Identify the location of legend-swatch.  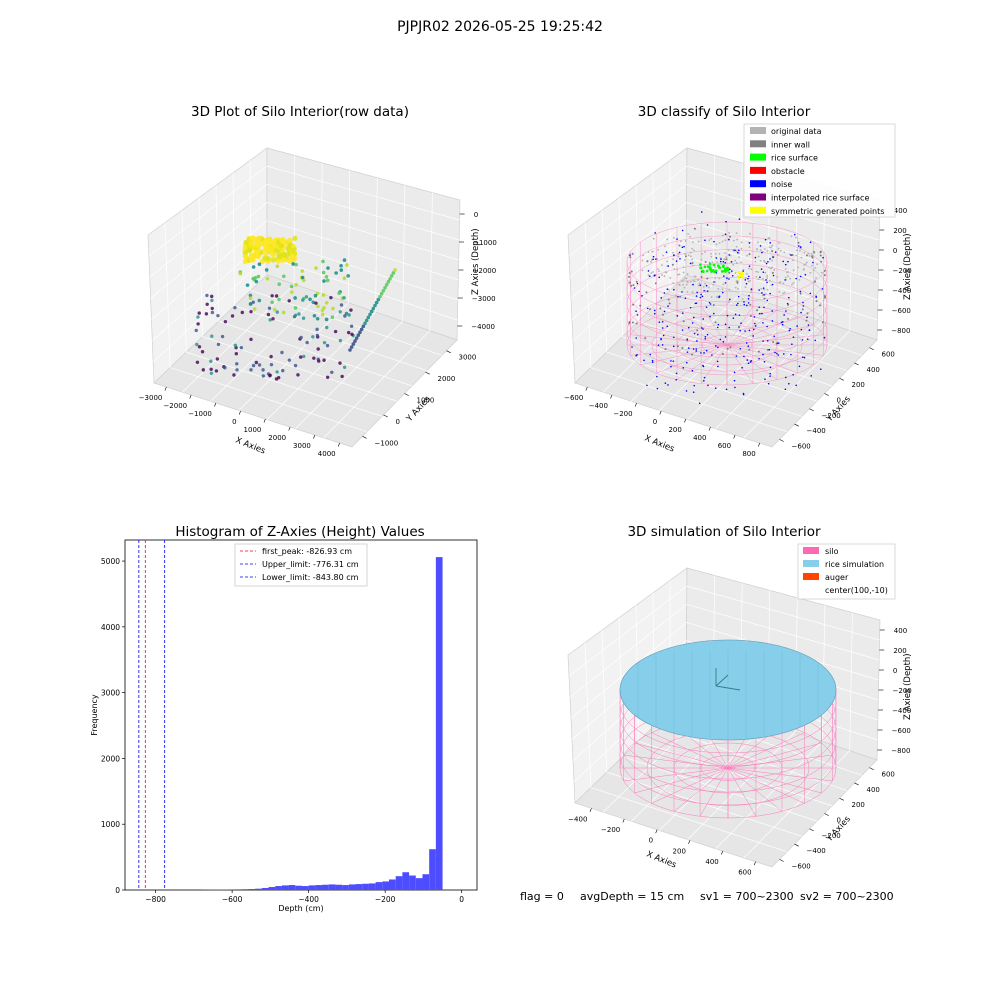
(811, 576).